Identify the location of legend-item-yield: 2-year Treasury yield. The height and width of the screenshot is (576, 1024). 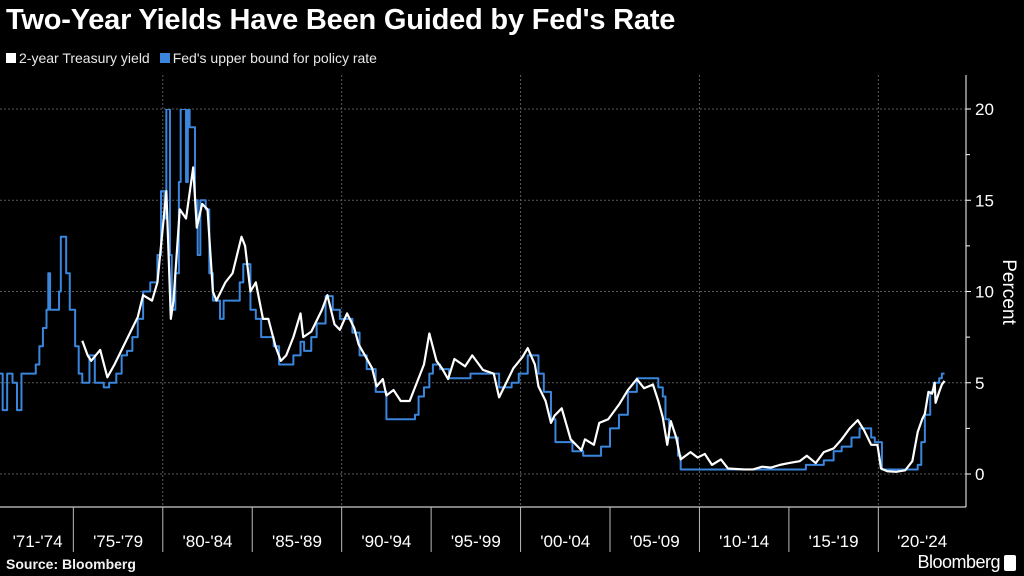
(78, 58).